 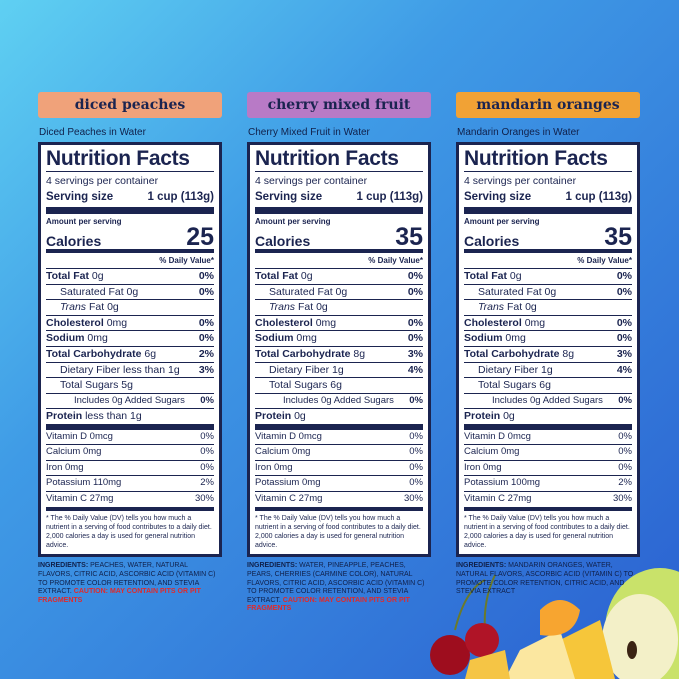 What do you see at coordinates (303, 353) in the screenshot?
I see `nutrient-name: Total Carbohydrate` at bounding box center [303, 353].